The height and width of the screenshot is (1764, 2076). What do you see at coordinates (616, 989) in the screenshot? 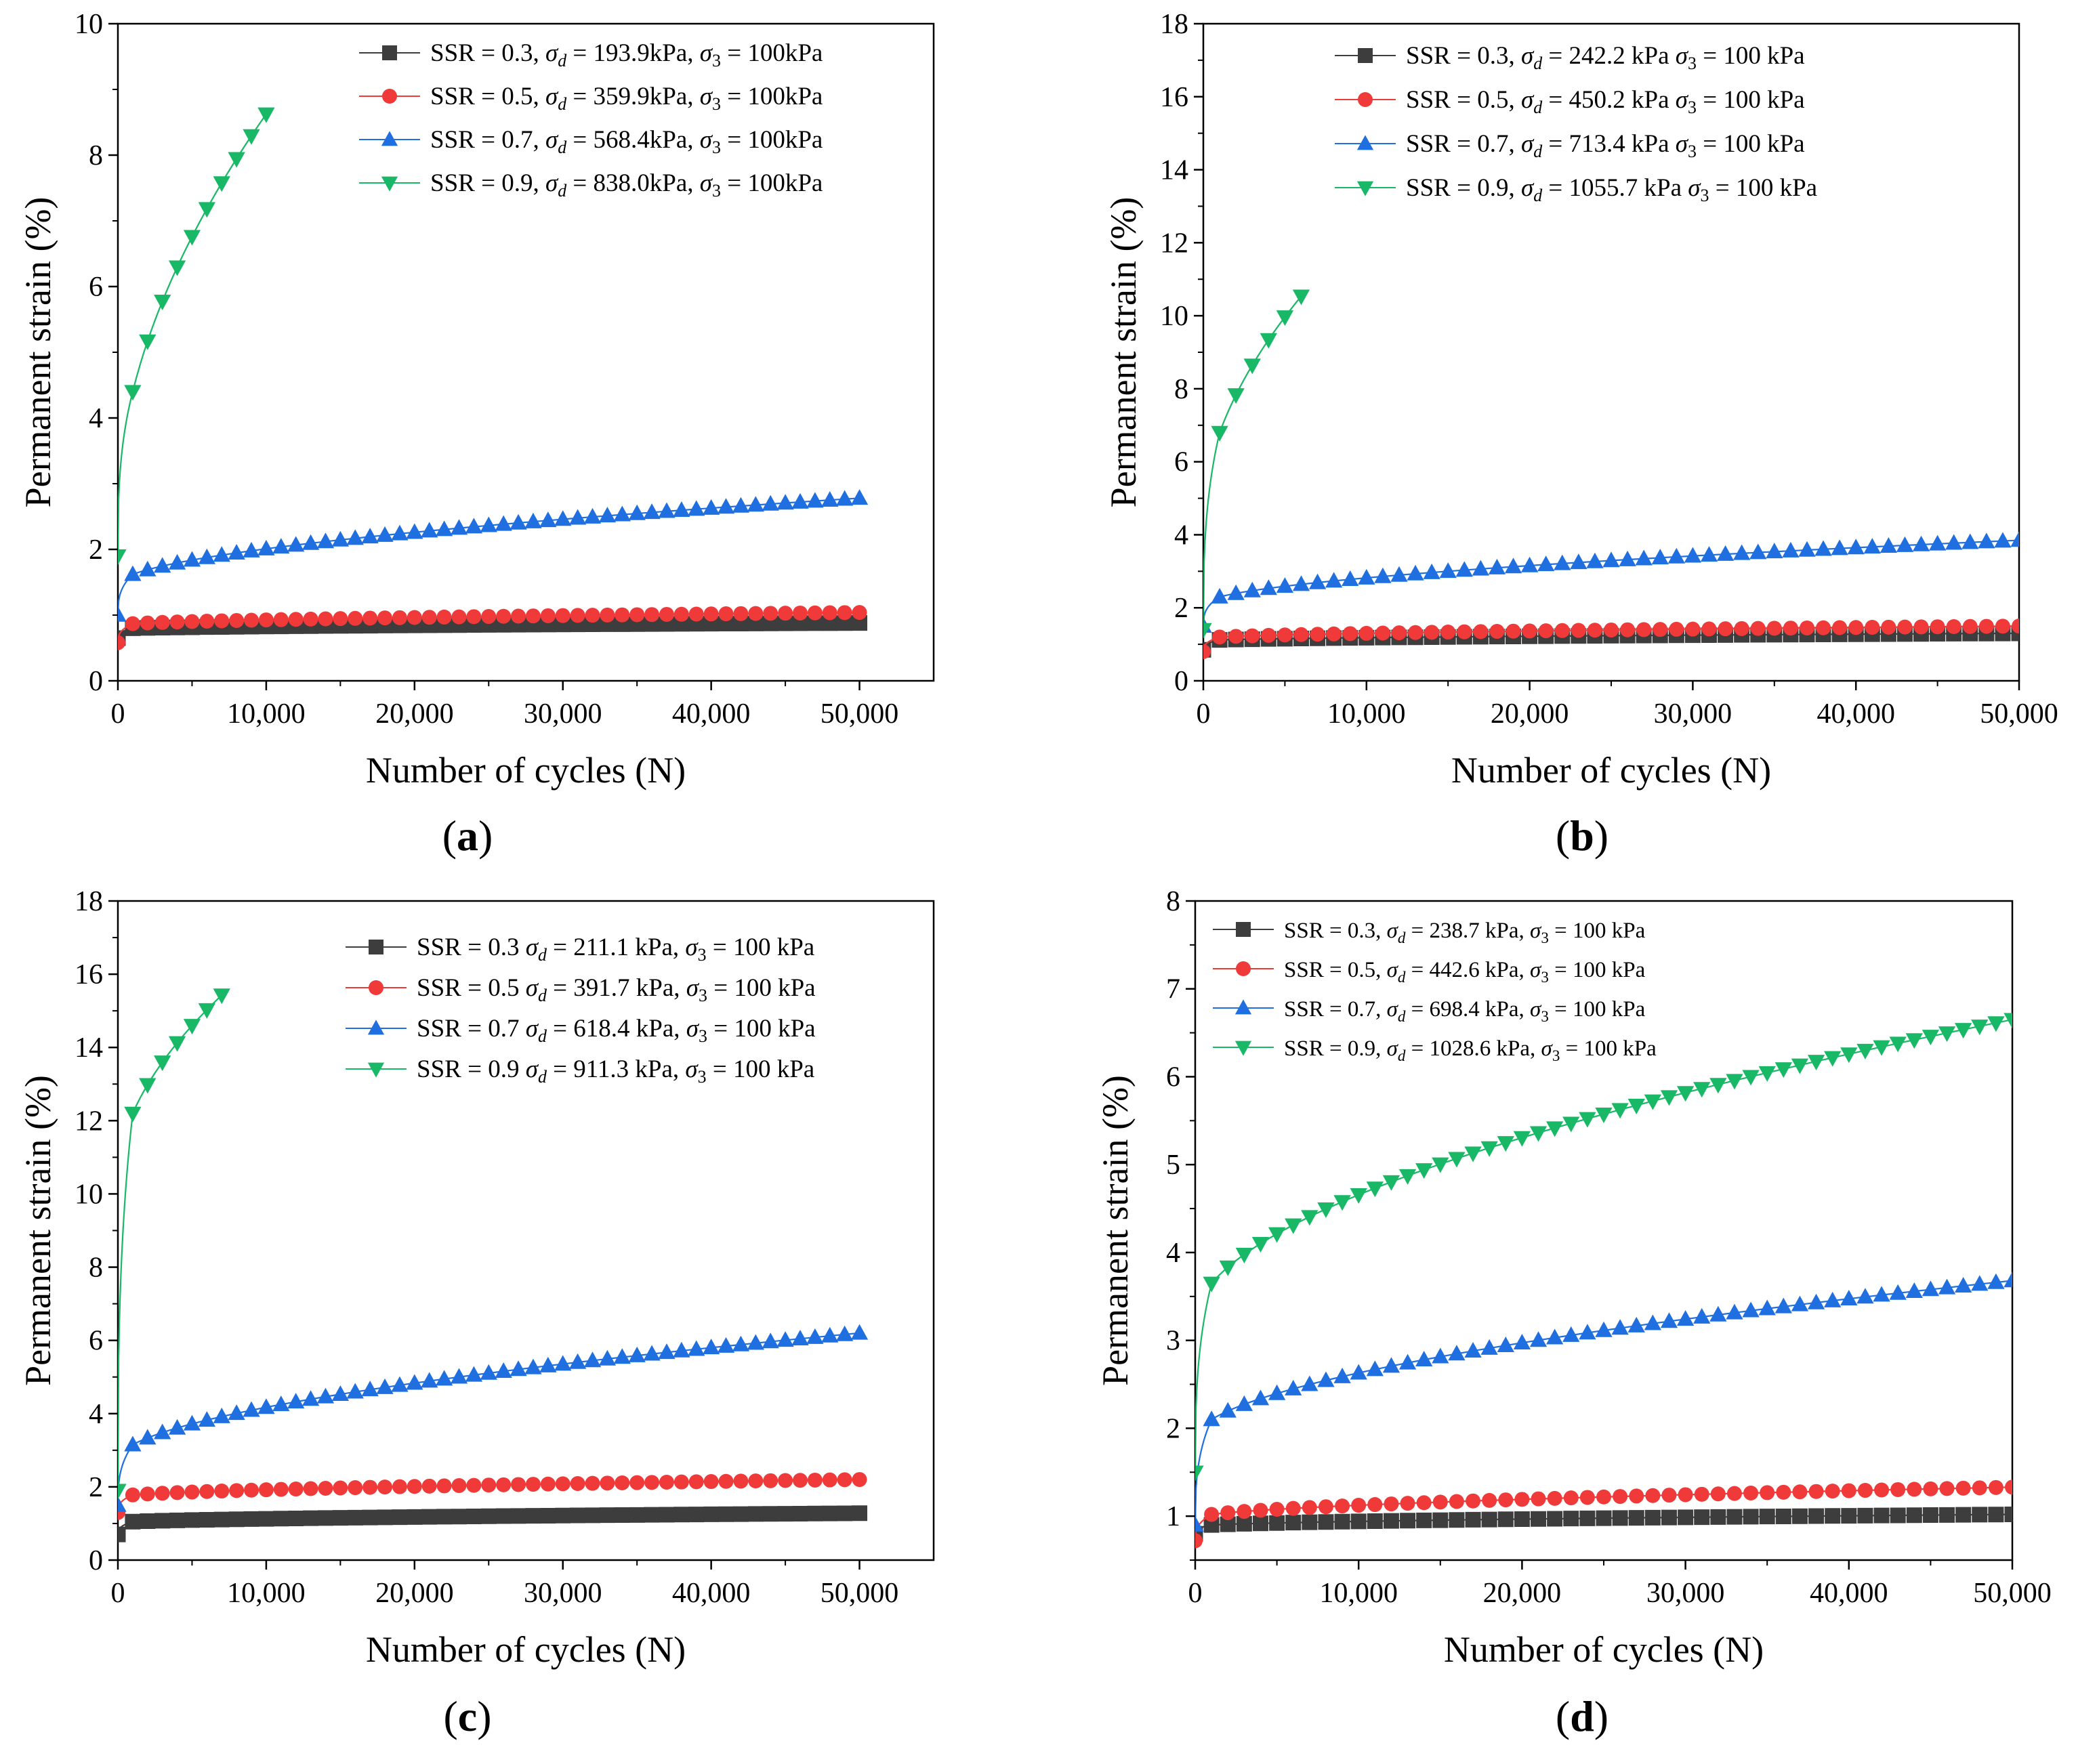
I see `legend-label: SSR = 0.5 σd = 391.7 kPa, σ3 = 100 kPa` at bounding box center [616, 989].